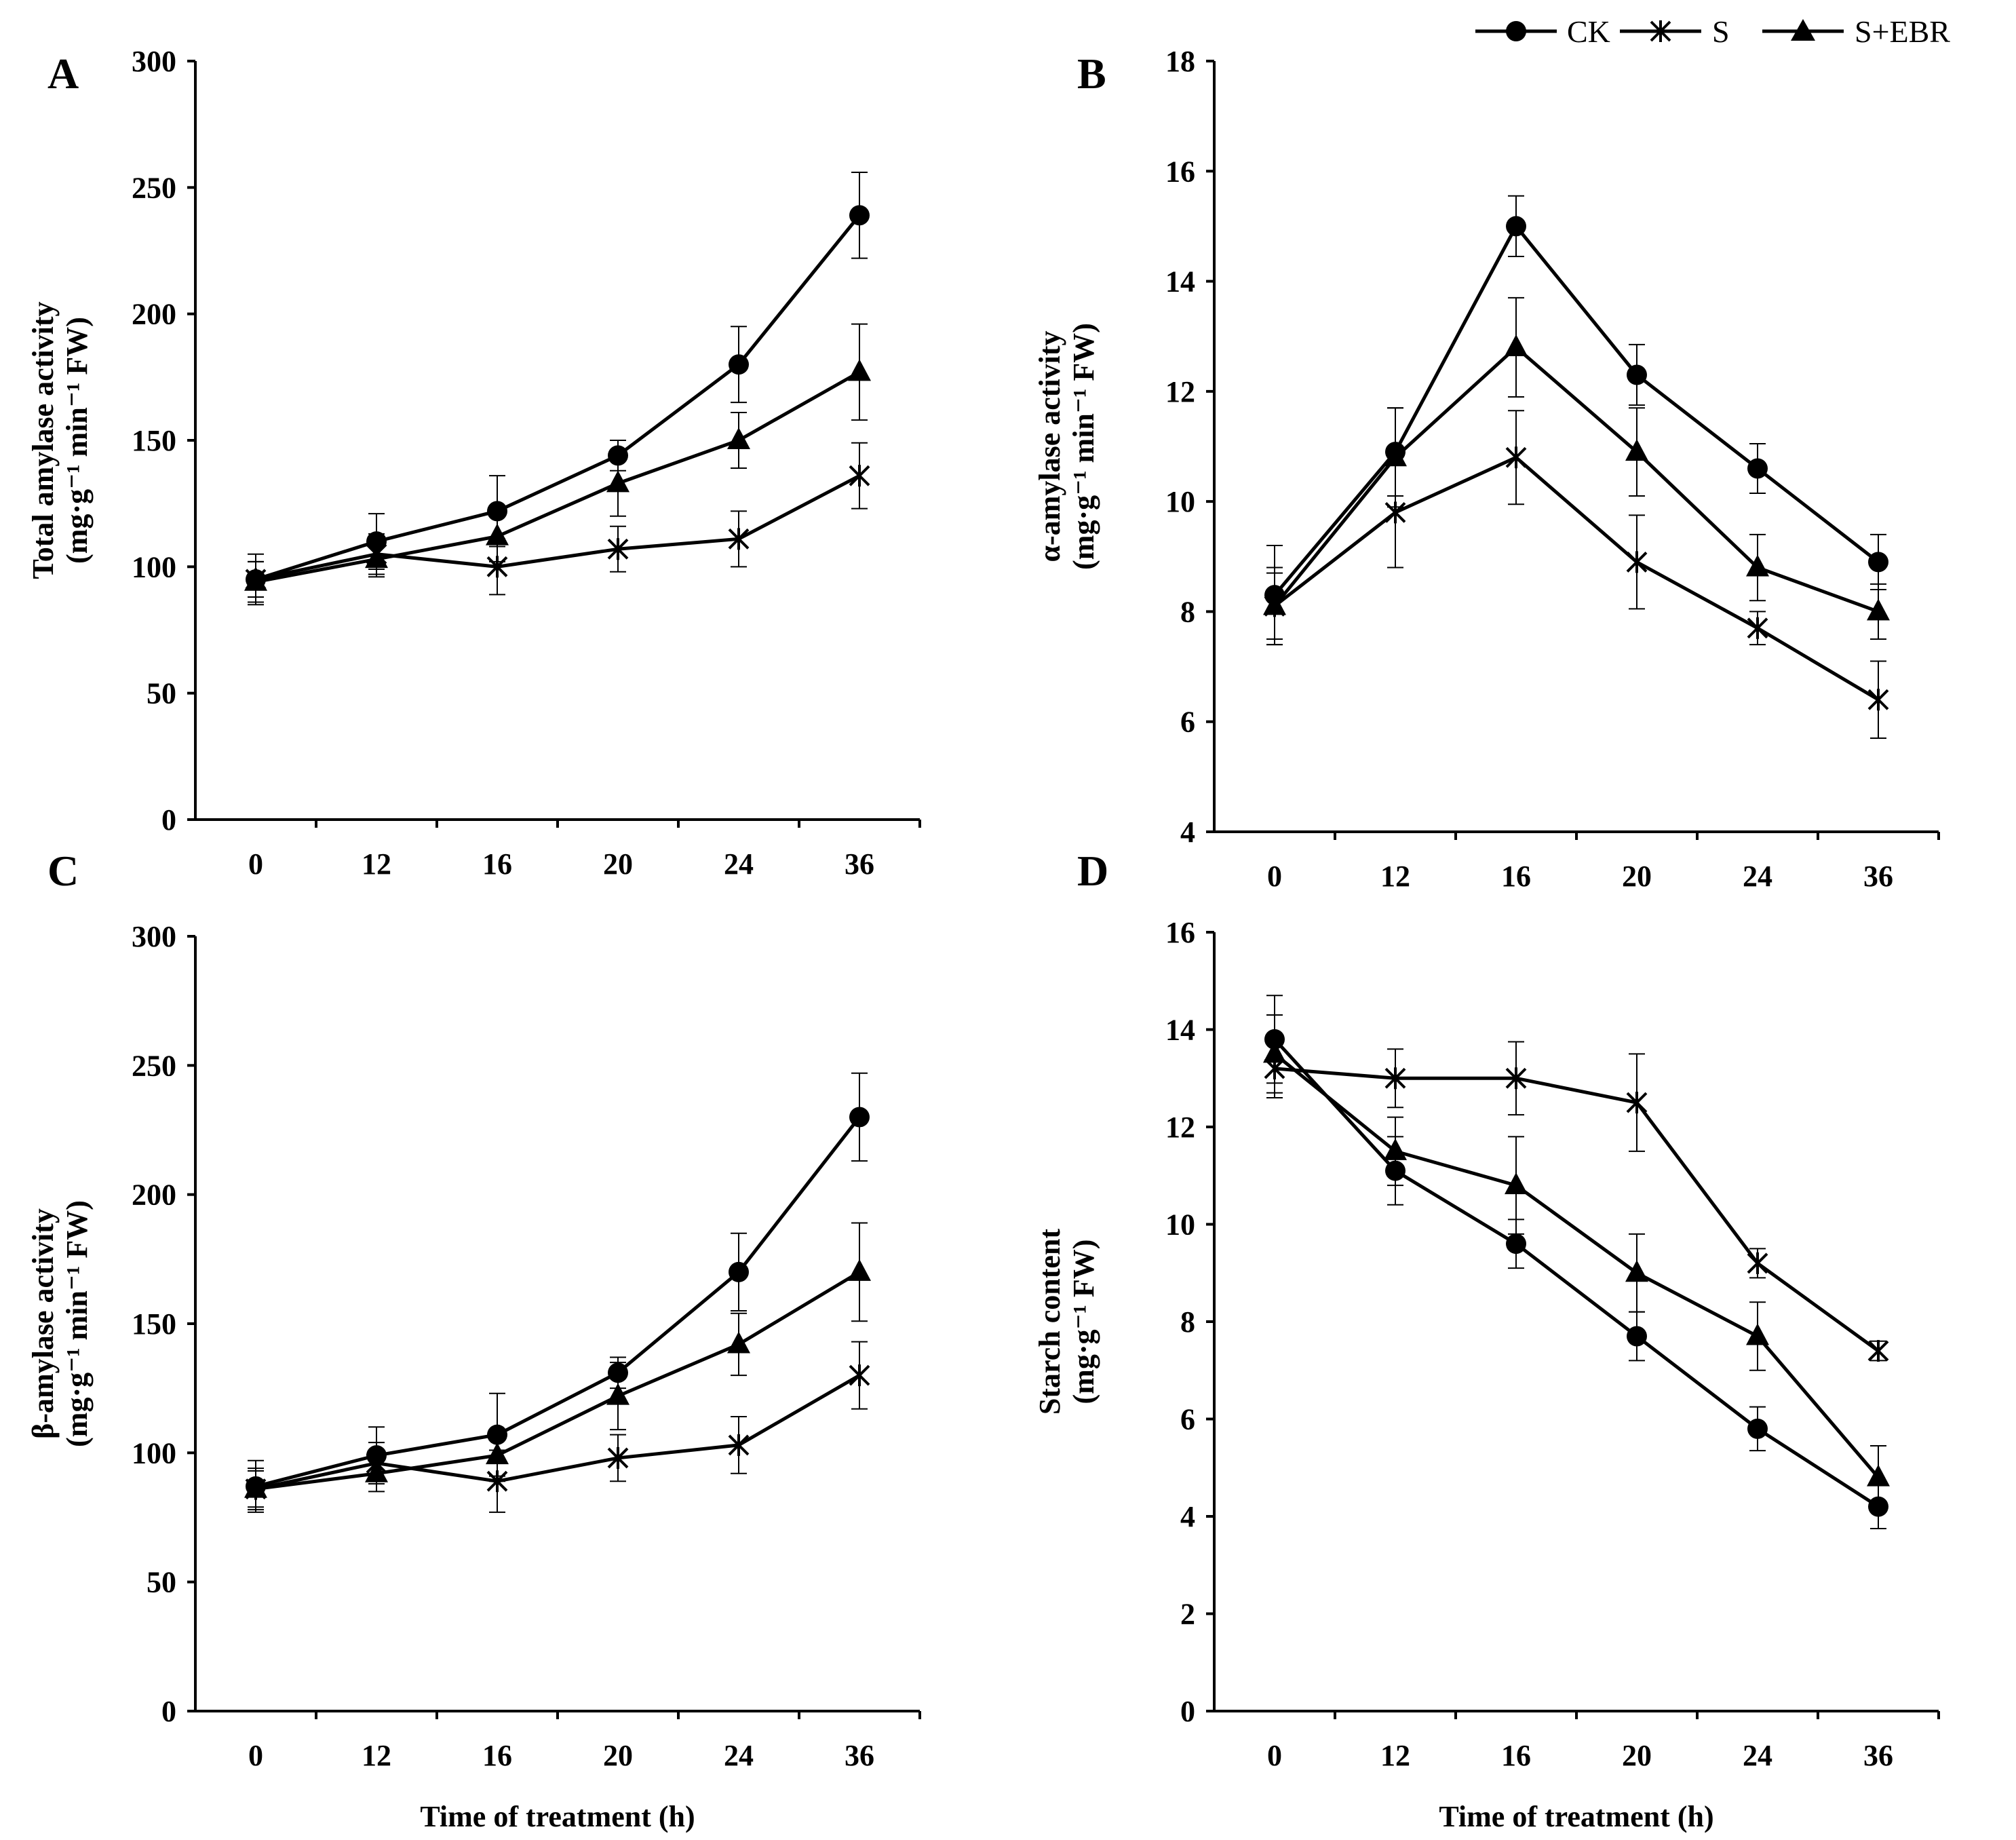  What do you see at coordinates (1180, 1030) in the screenshot?
I see `y-tick-label: 14` at bounding box center [1180, 1030].